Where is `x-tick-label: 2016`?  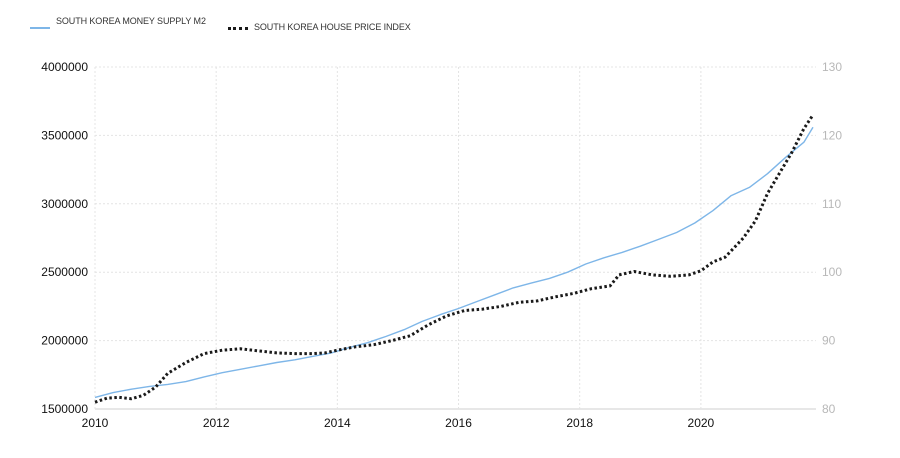
x-tick-label: 2016 is located at coordinates (458, 423).